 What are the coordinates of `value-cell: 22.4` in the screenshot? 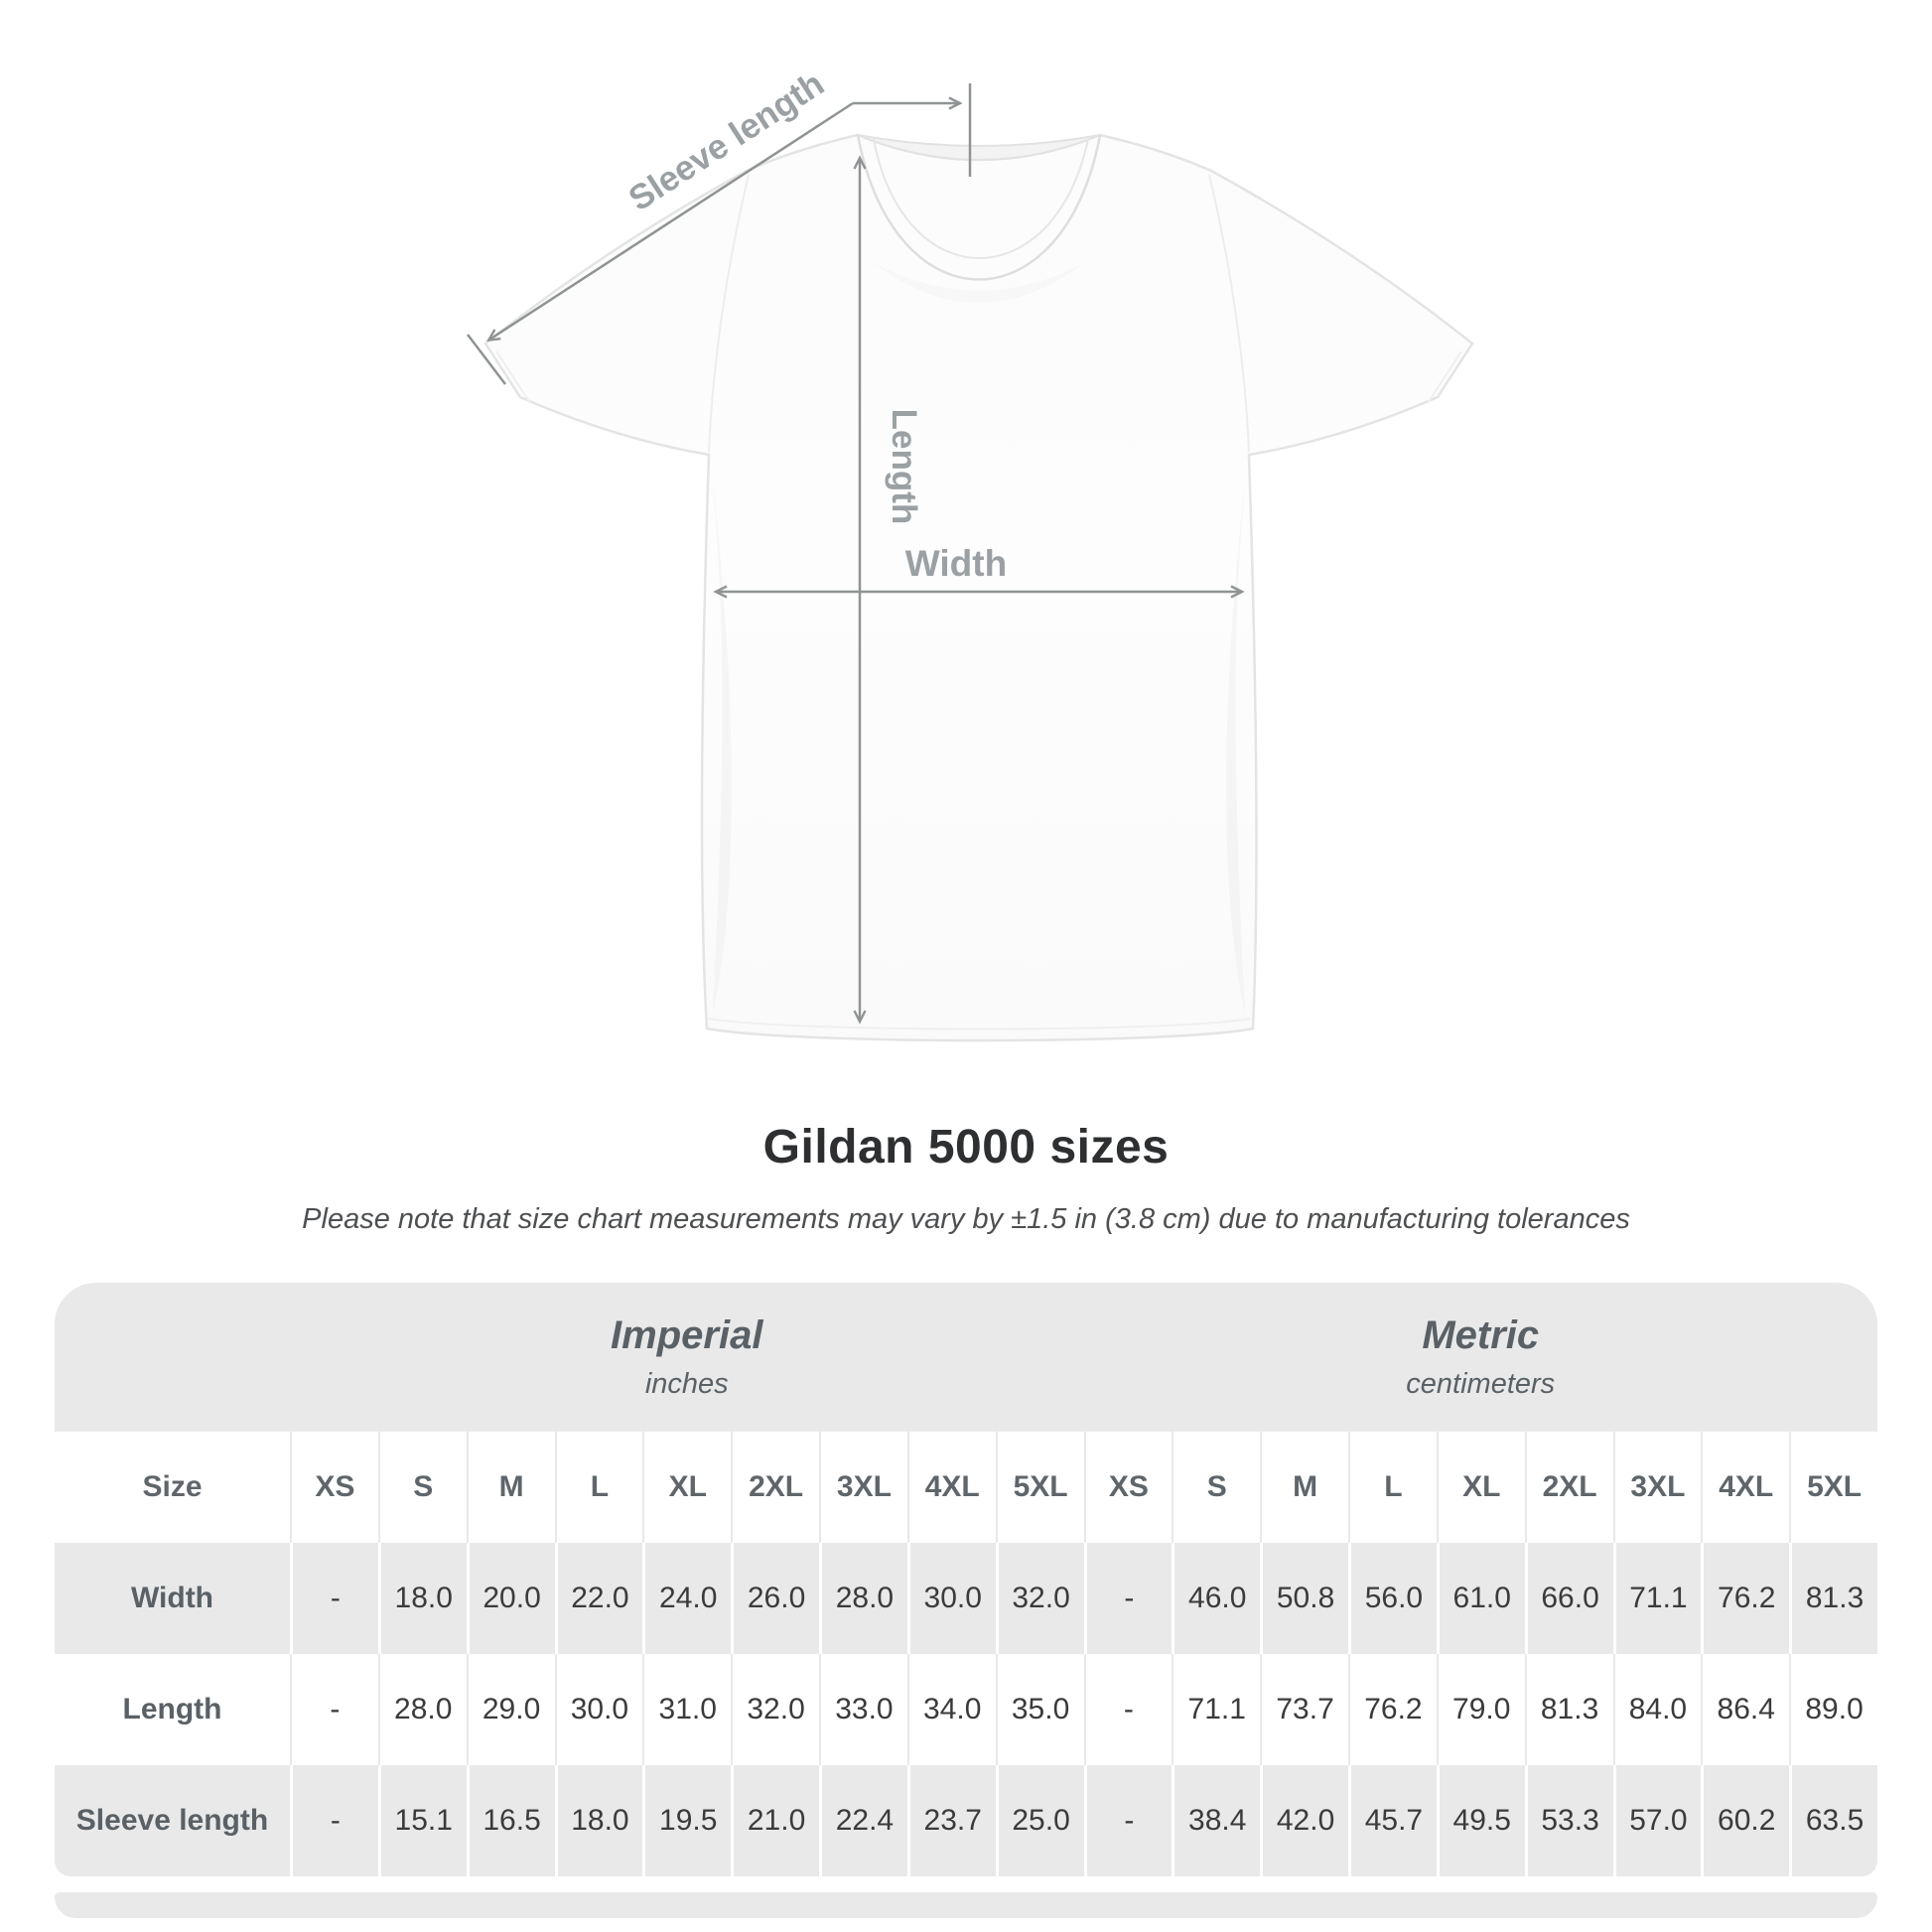 It's located at (863, 1820).